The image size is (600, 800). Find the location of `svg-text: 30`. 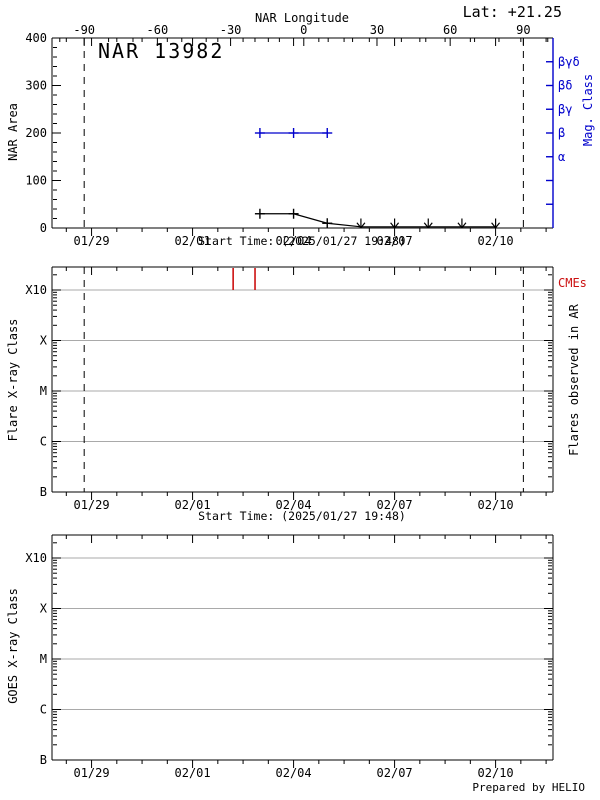

svg-text: 30 is located at coordinates (377, 30).